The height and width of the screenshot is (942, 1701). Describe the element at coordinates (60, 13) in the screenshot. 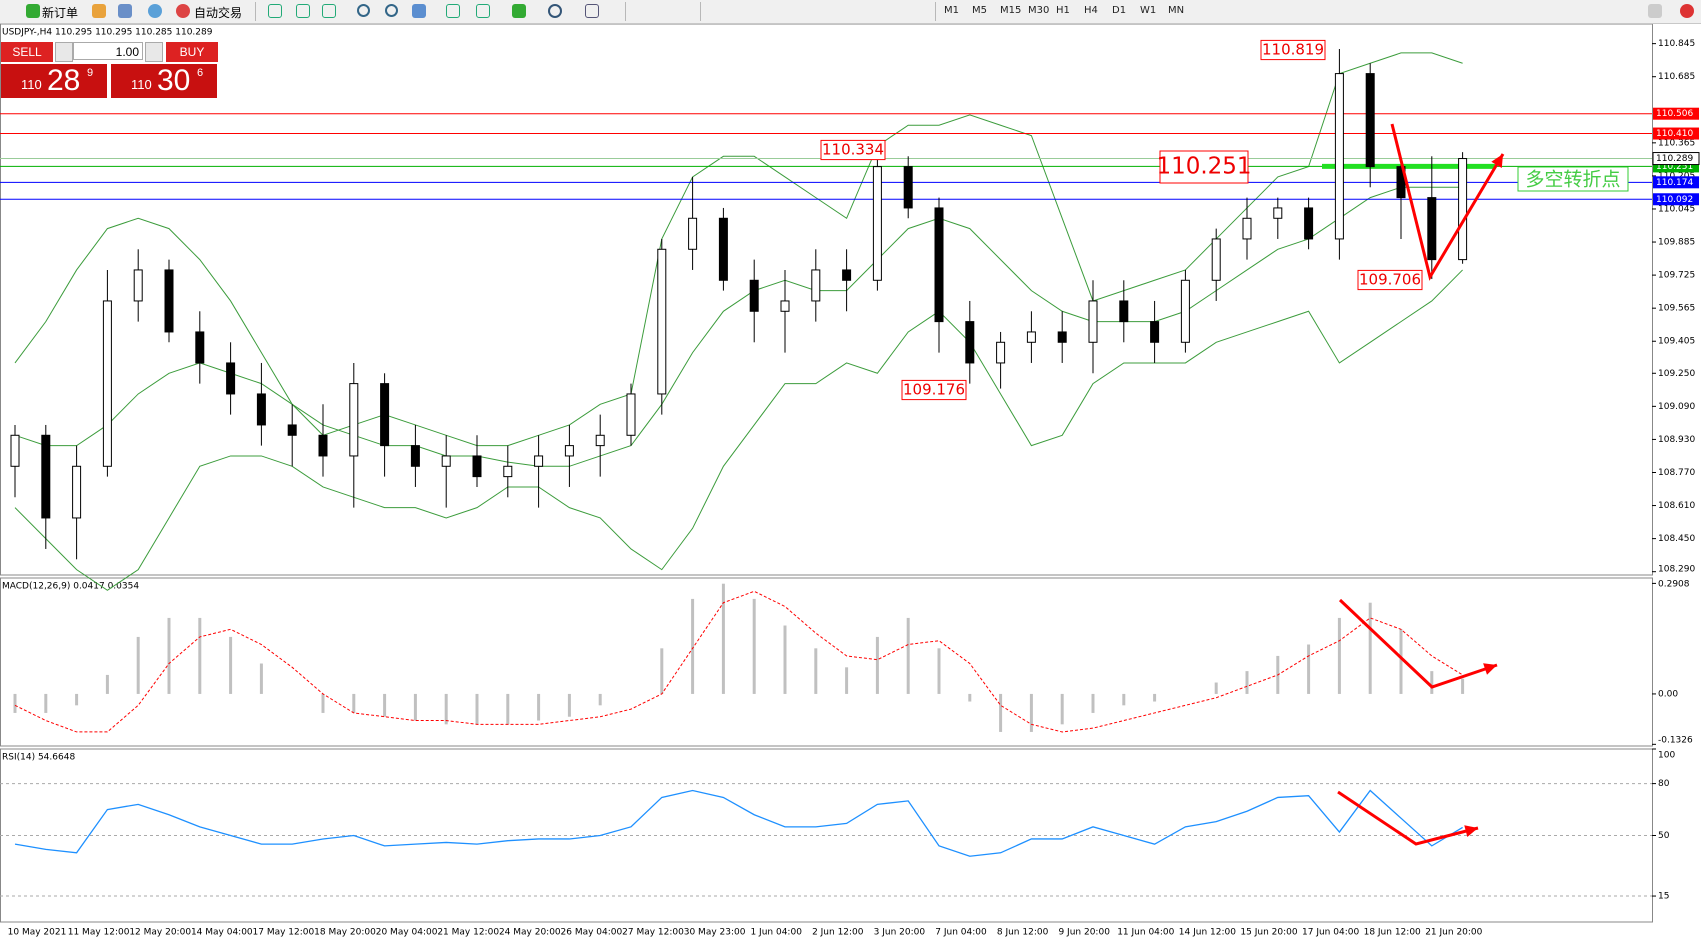

I see `new-order-button: 新订单` at that location.